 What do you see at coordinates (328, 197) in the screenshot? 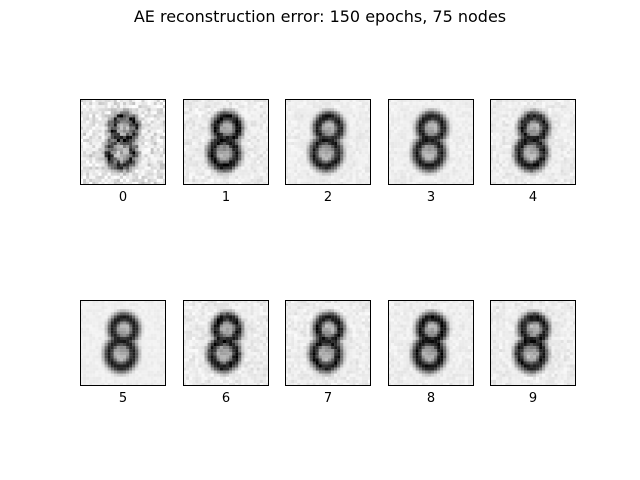
I see `panel-label-2: 2` at bounding box center [328, 197].